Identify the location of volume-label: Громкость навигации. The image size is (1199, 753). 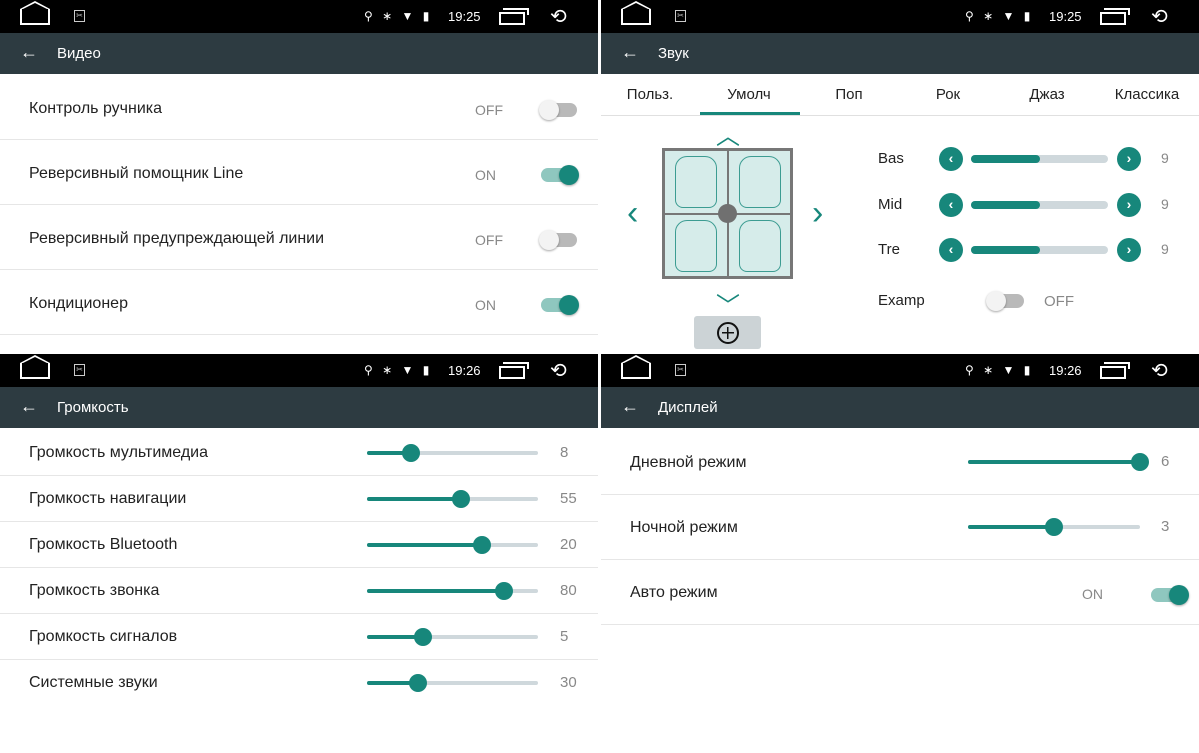
(108, 498).